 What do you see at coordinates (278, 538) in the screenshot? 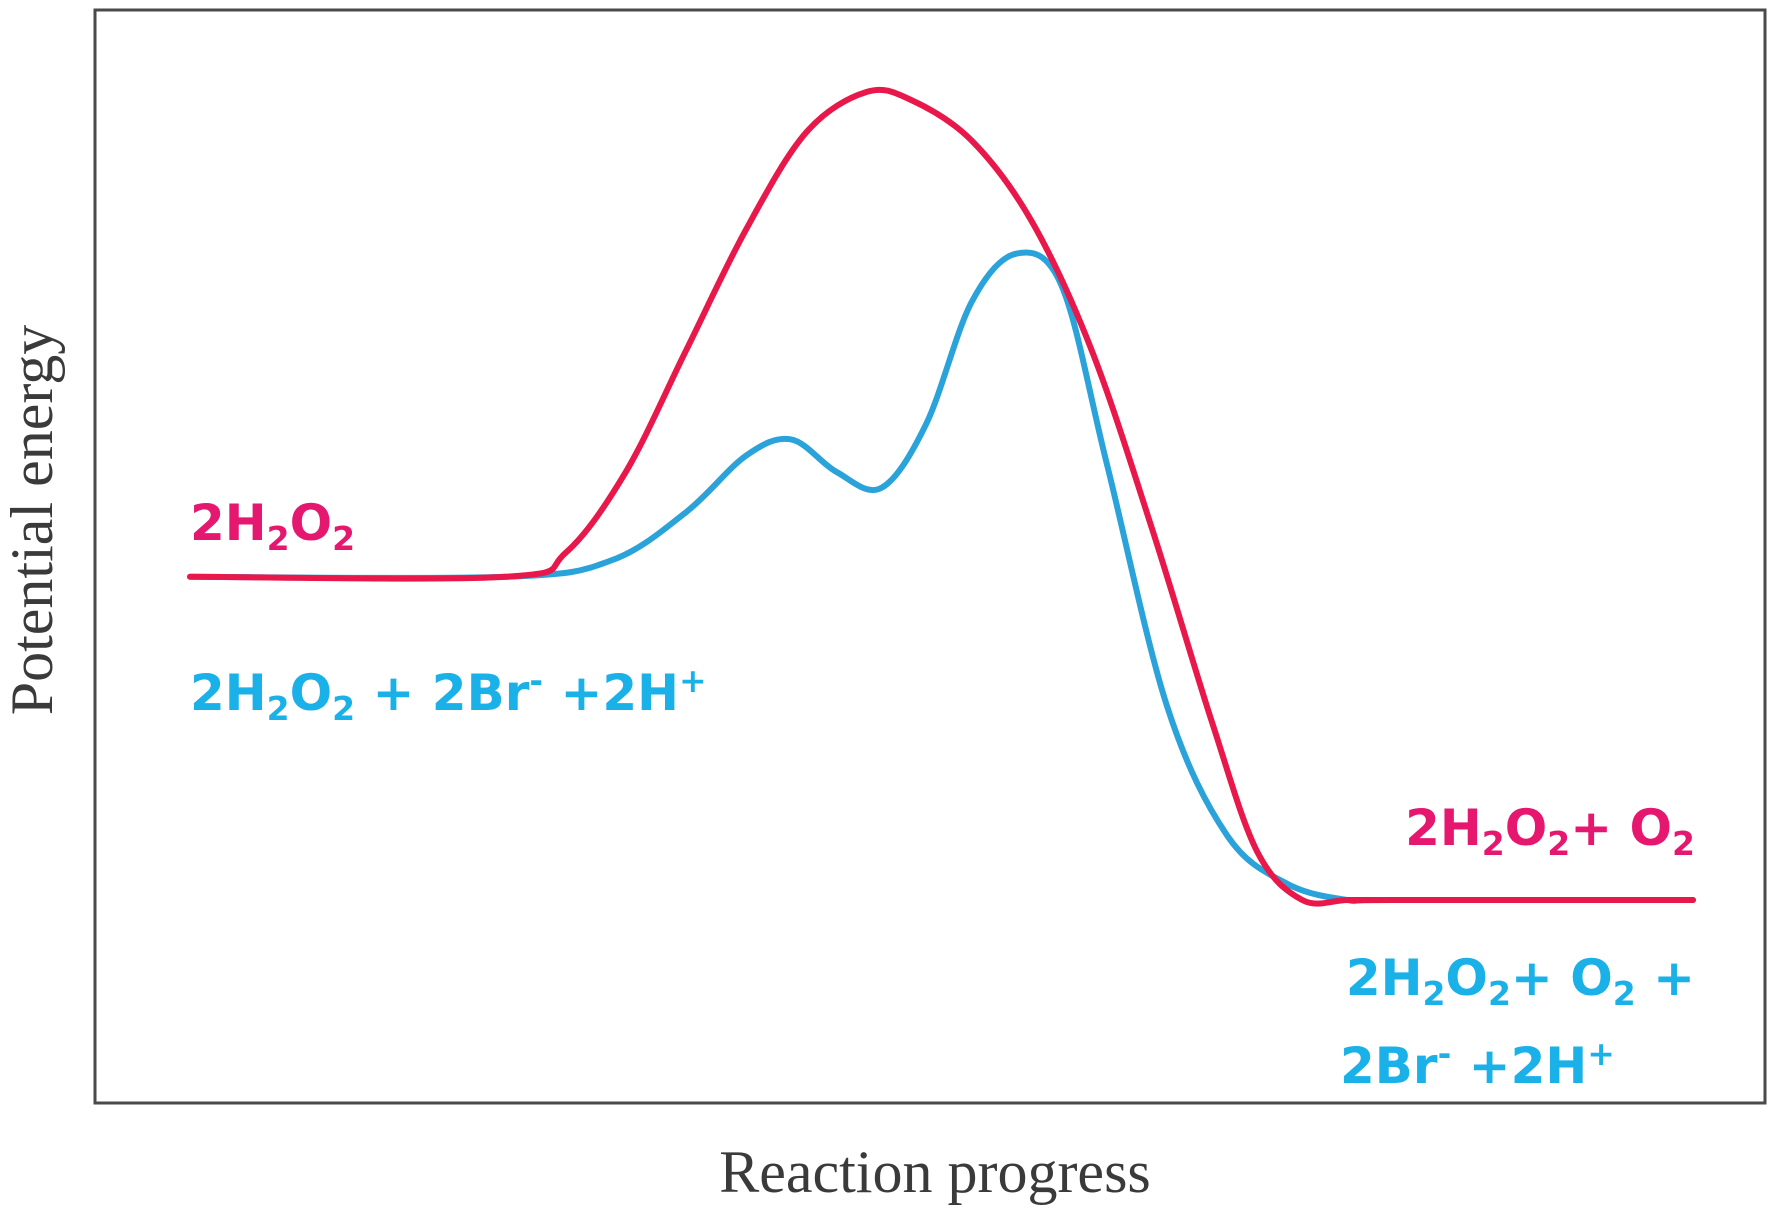
I see `rf-sub-1: 2` at bounding box center [278, 538].